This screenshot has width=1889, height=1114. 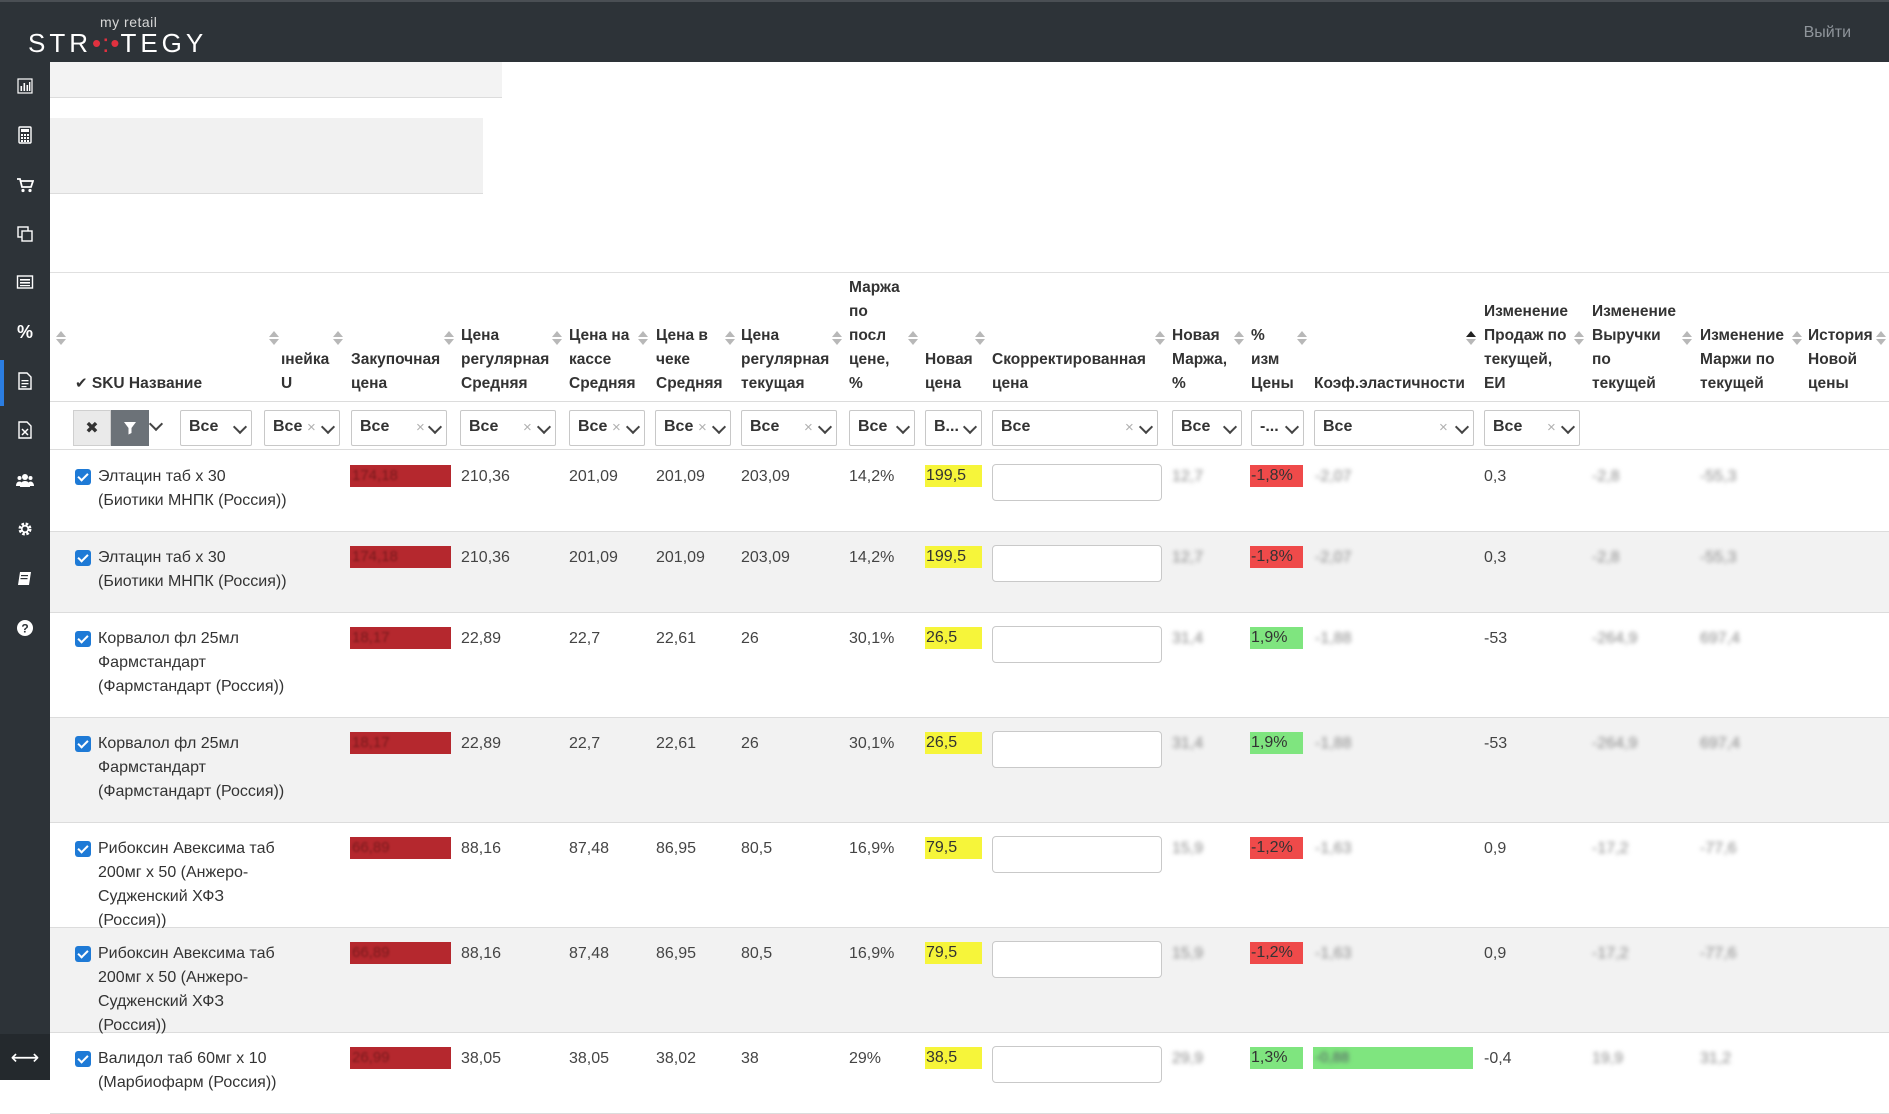 What do you see at coordinates (25, 86) in the screenshot?
I see `bar-chart-icon` at bounding box center [25, 86].